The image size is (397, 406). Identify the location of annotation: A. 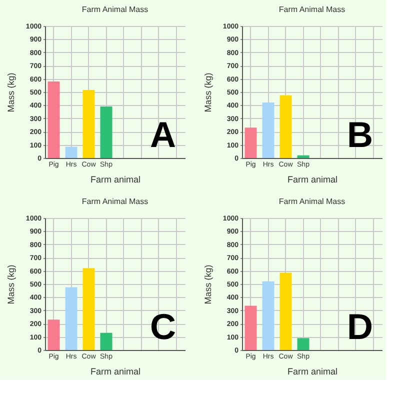
(163, 134).